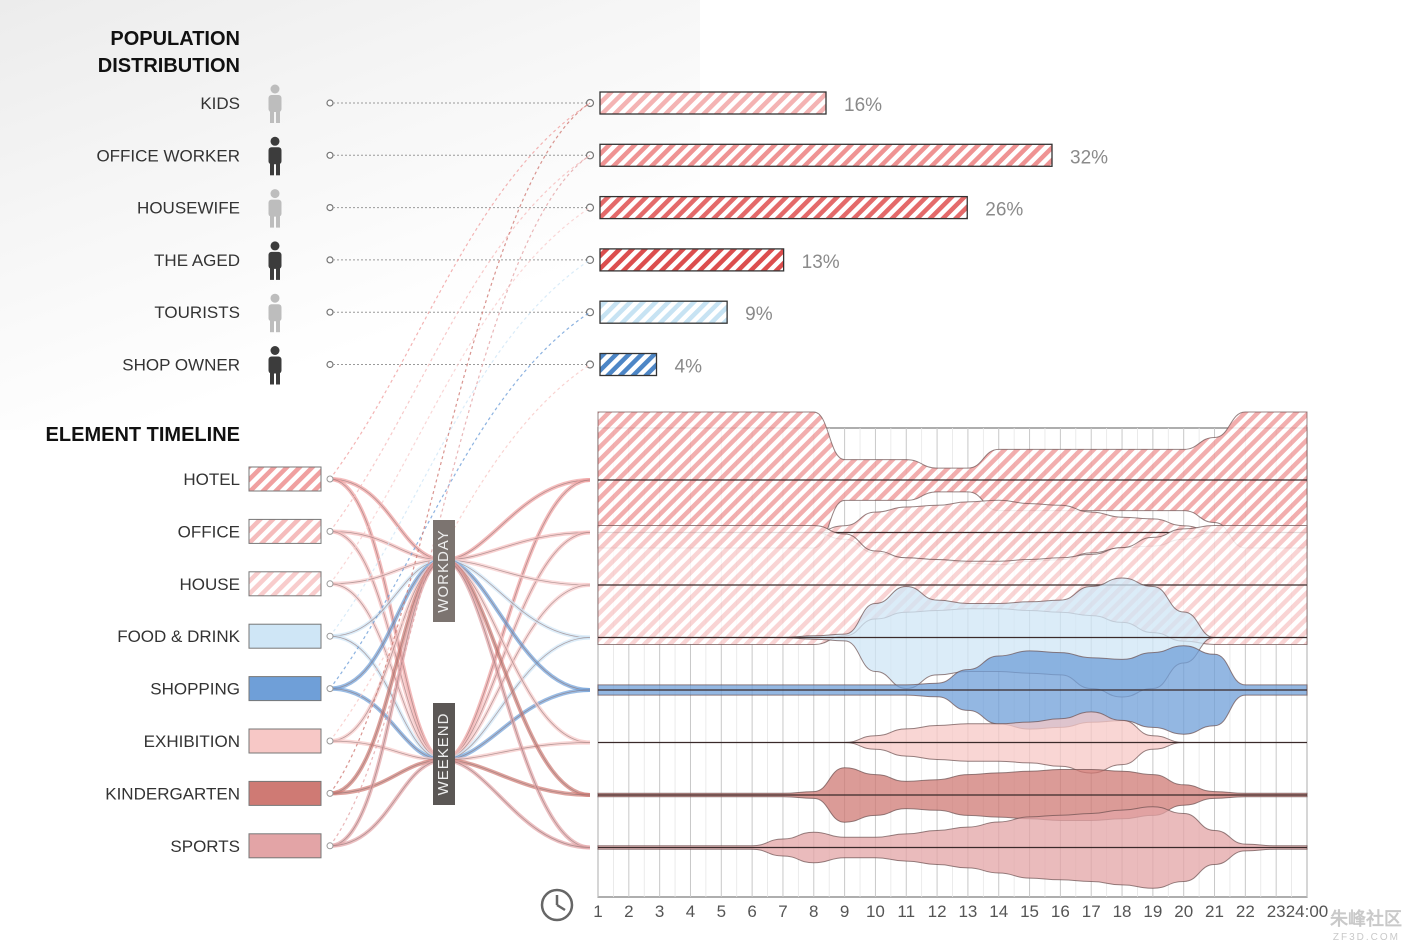 This screenshot has height=951, width=1413. Describe the element at coordinates (169, 66) in the screenshot. I see `population-title-line2: DISTRIBUTION` at that location.